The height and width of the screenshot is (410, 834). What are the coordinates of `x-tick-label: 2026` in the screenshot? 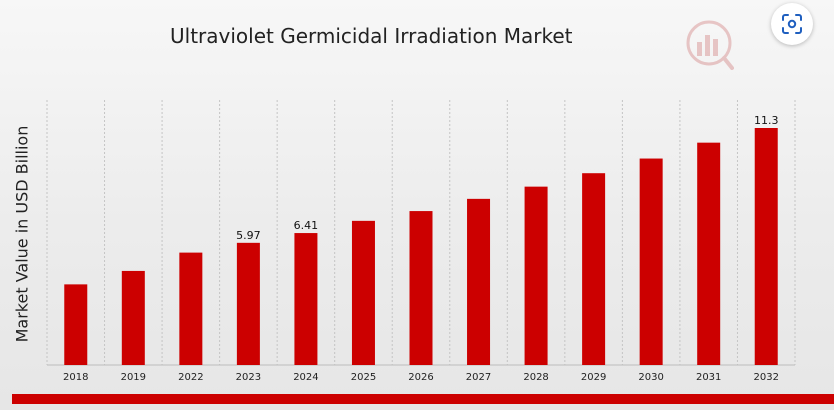 It's located at (420, 377).